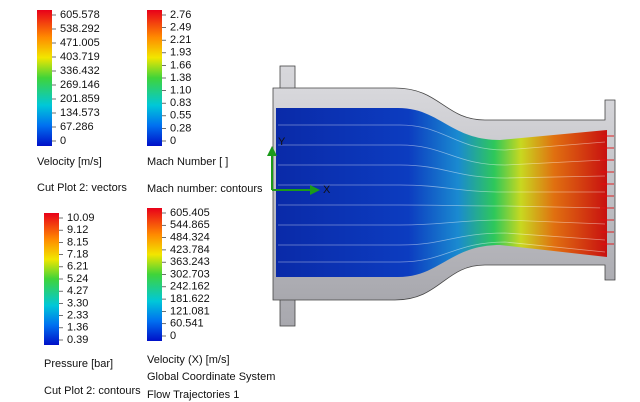  What do you see at coordinates (77, 316) in the screenshot?
I see `tick-label: 2.33` at bounding box center [77, 316].